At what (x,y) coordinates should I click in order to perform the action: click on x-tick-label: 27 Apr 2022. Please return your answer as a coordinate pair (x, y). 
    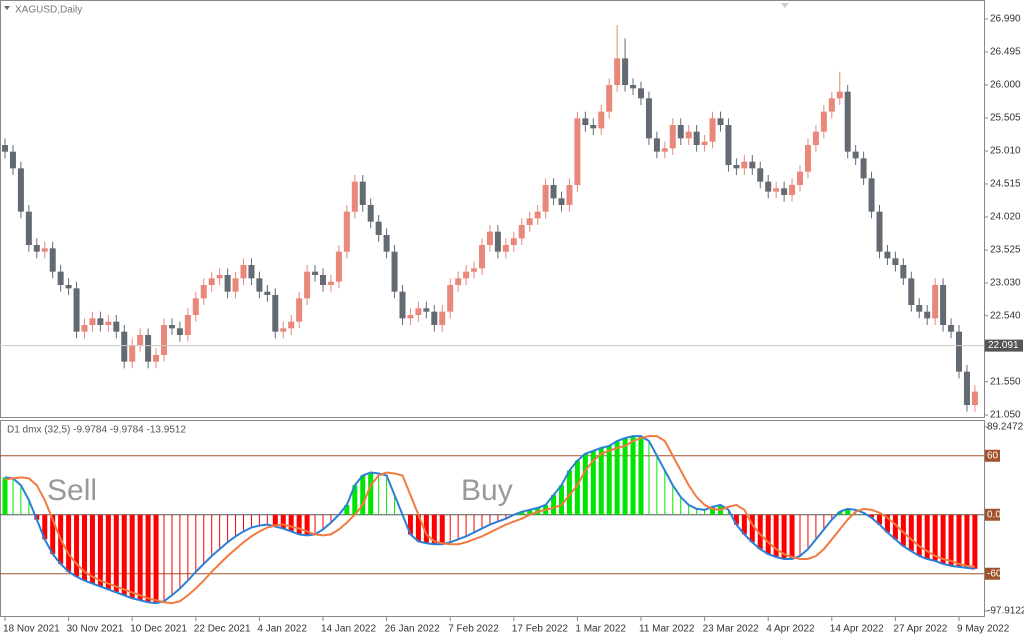
    Looking at the image, I should click on (920, 629).